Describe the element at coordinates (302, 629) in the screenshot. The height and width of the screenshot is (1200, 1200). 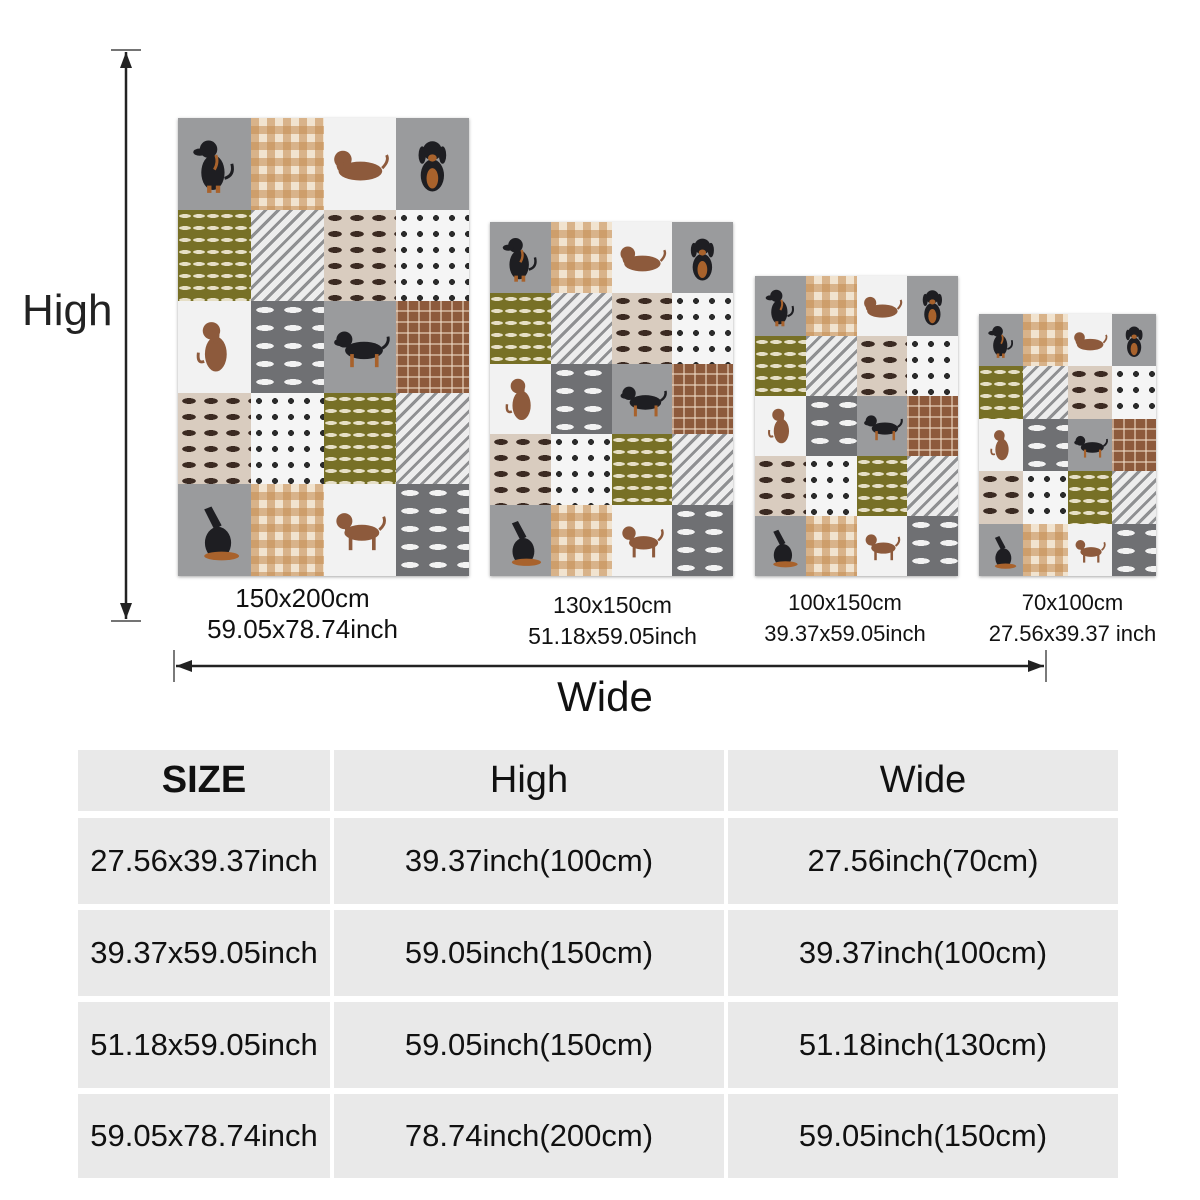
I see `size-inch-label: 59.05x78.74inch` at that location.